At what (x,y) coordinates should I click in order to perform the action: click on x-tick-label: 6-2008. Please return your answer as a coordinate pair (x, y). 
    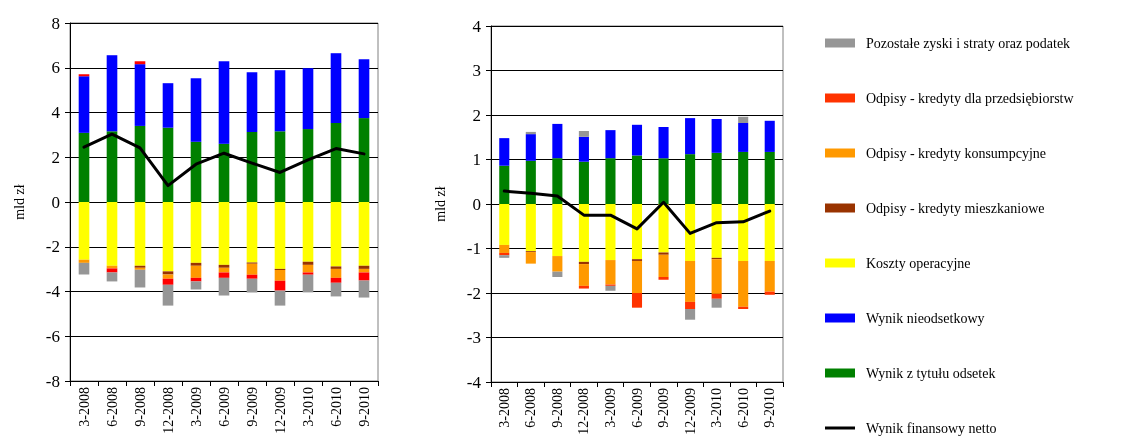
    Looking at the image, I should click on (531, 408).